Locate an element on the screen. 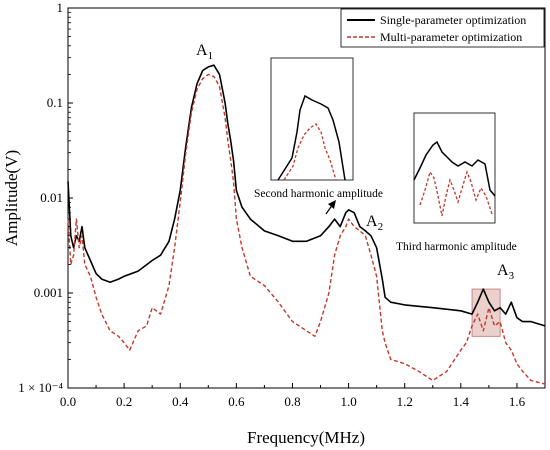 The image size is (550, 450). arrow-head-icon is located at coordinates (332, 204).